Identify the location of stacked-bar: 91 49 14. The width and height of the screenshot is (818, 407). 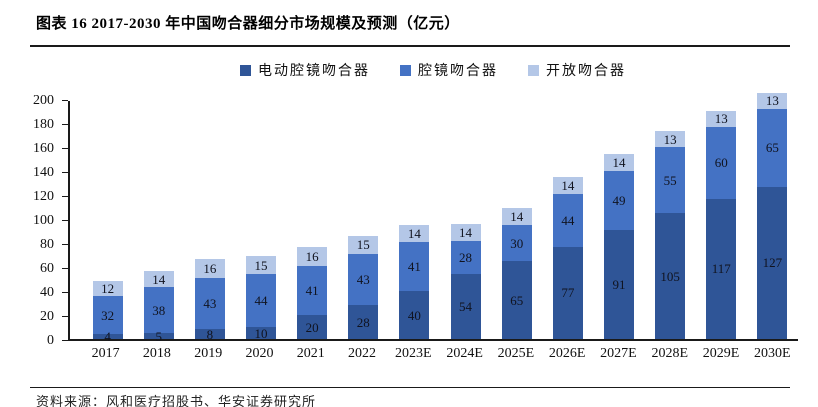
(618, 246).